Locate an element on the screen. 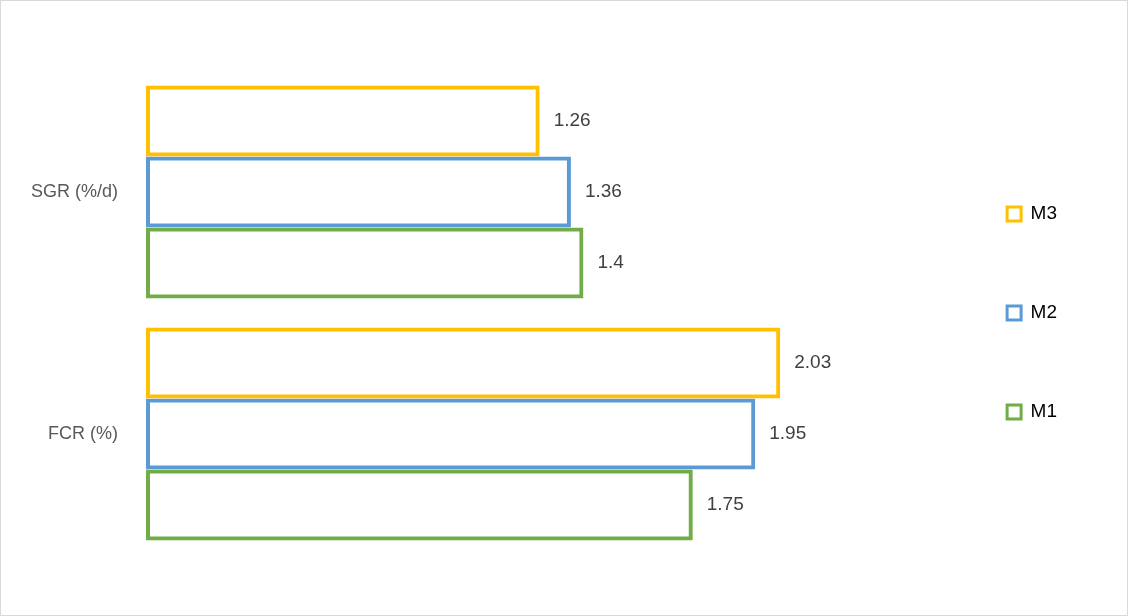 This screenshot has width=1128, height=616. legend-label: M1 is located at coordinates (1044, 411).